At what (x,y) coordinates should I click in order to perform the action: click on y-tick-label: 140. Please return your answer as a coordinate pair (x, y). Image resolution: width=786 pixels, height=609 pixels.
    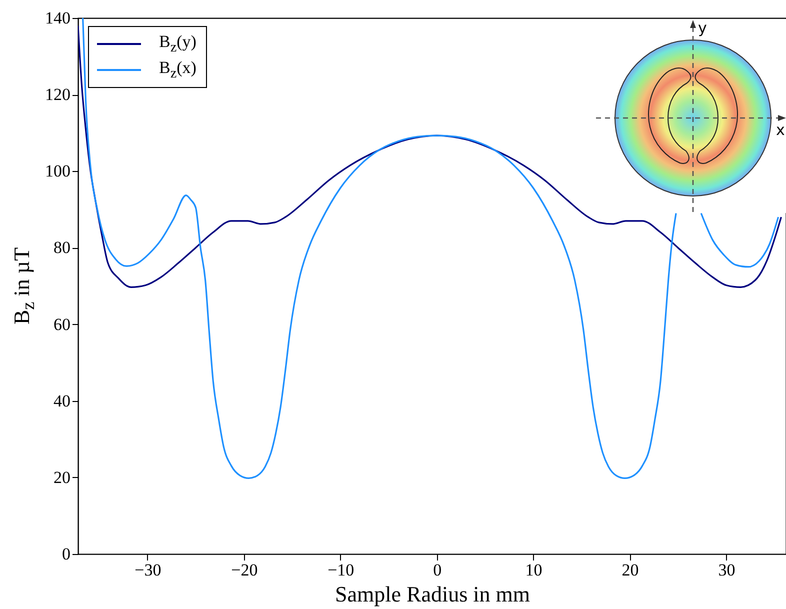
    Looking at the image, I should click on (57, 18).